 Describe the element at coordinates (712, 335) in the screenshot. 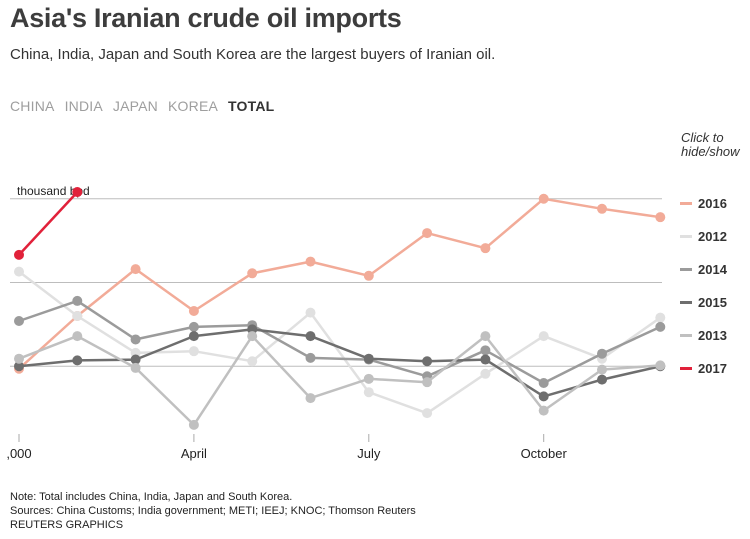

I see `legend-label-2013: 2013` at that location.